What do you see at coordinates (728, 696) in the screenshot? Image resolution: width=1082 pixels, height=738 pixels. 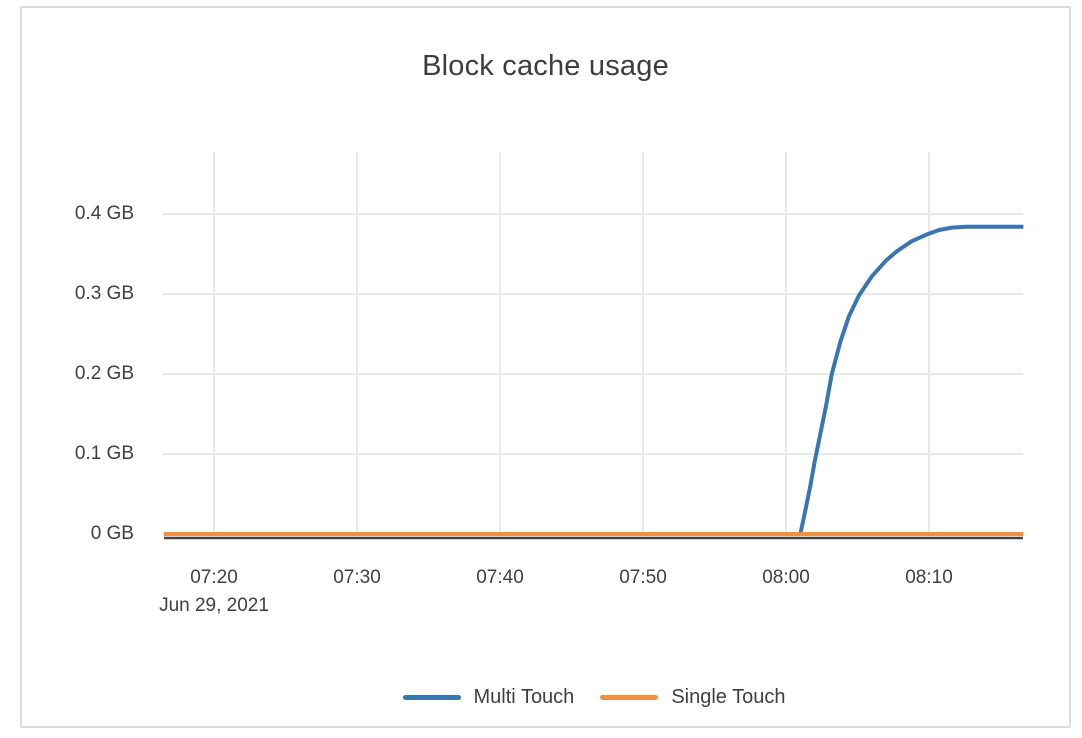 I see `legend-label: Single Touch` at bounding box center [728, 696].